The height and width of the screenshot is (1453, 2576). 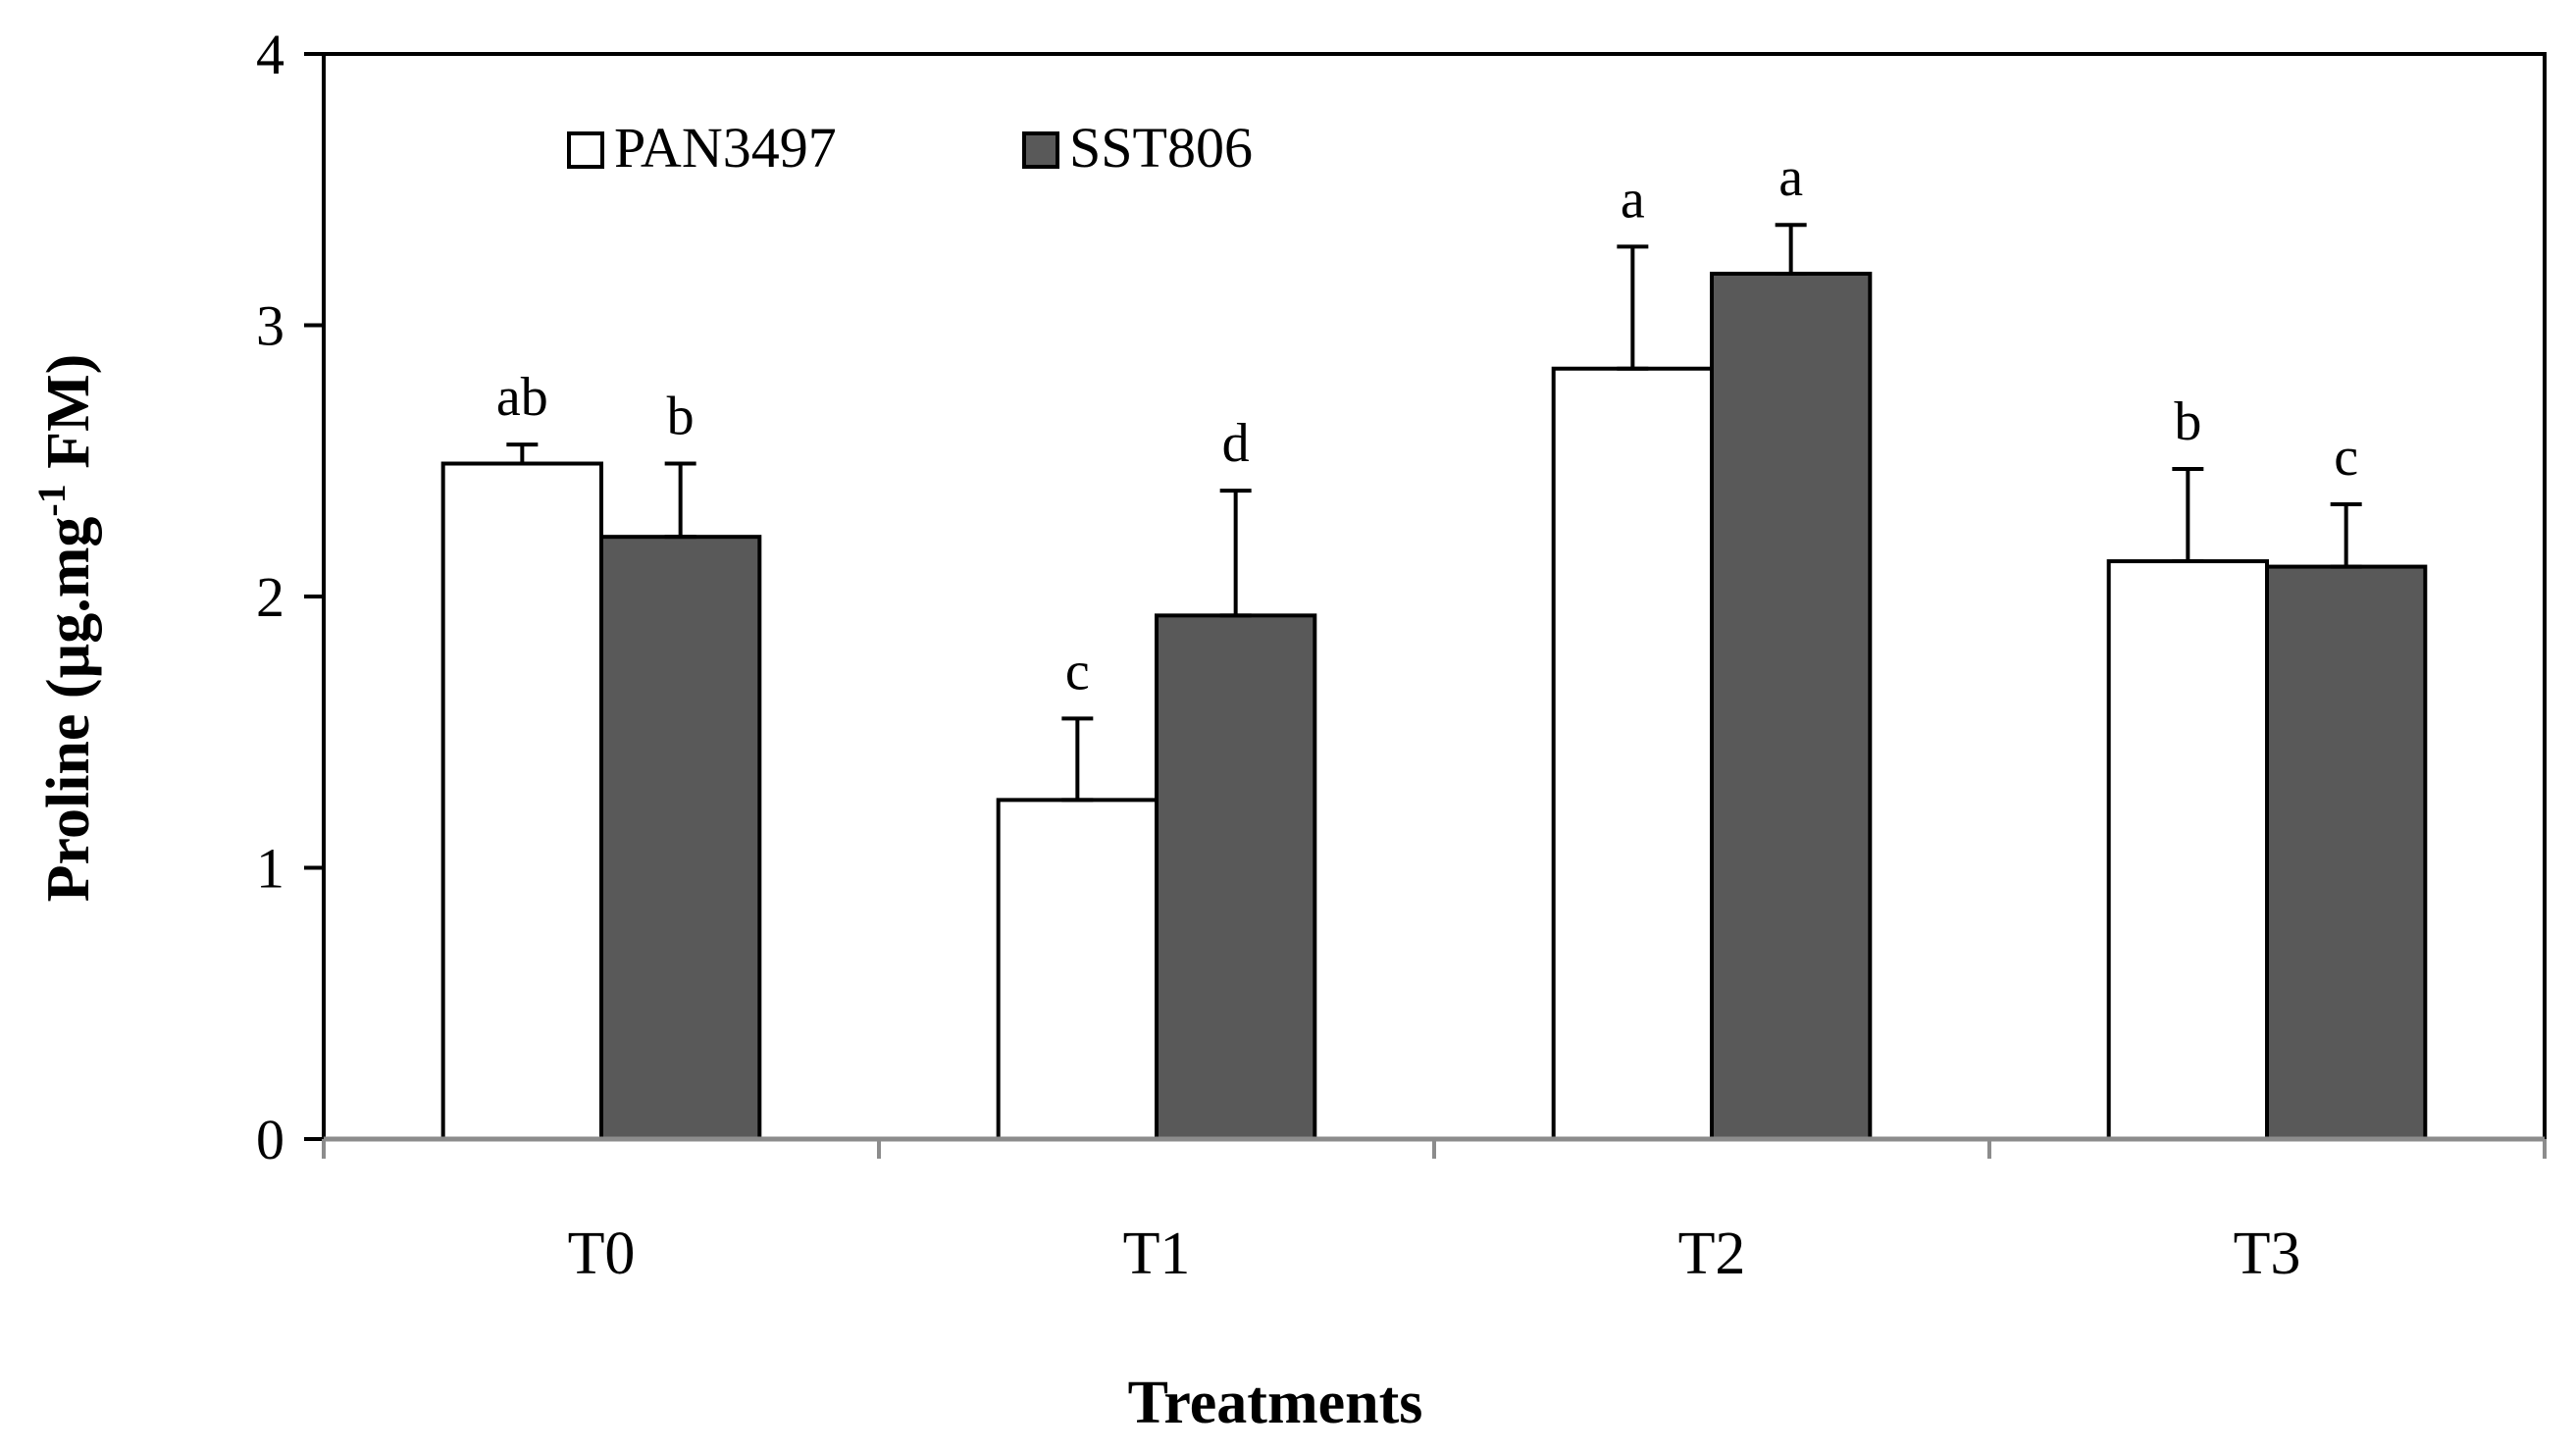 I want to click on significance-letter-PAN3497-T3: b, so click(x=2187, y=421).